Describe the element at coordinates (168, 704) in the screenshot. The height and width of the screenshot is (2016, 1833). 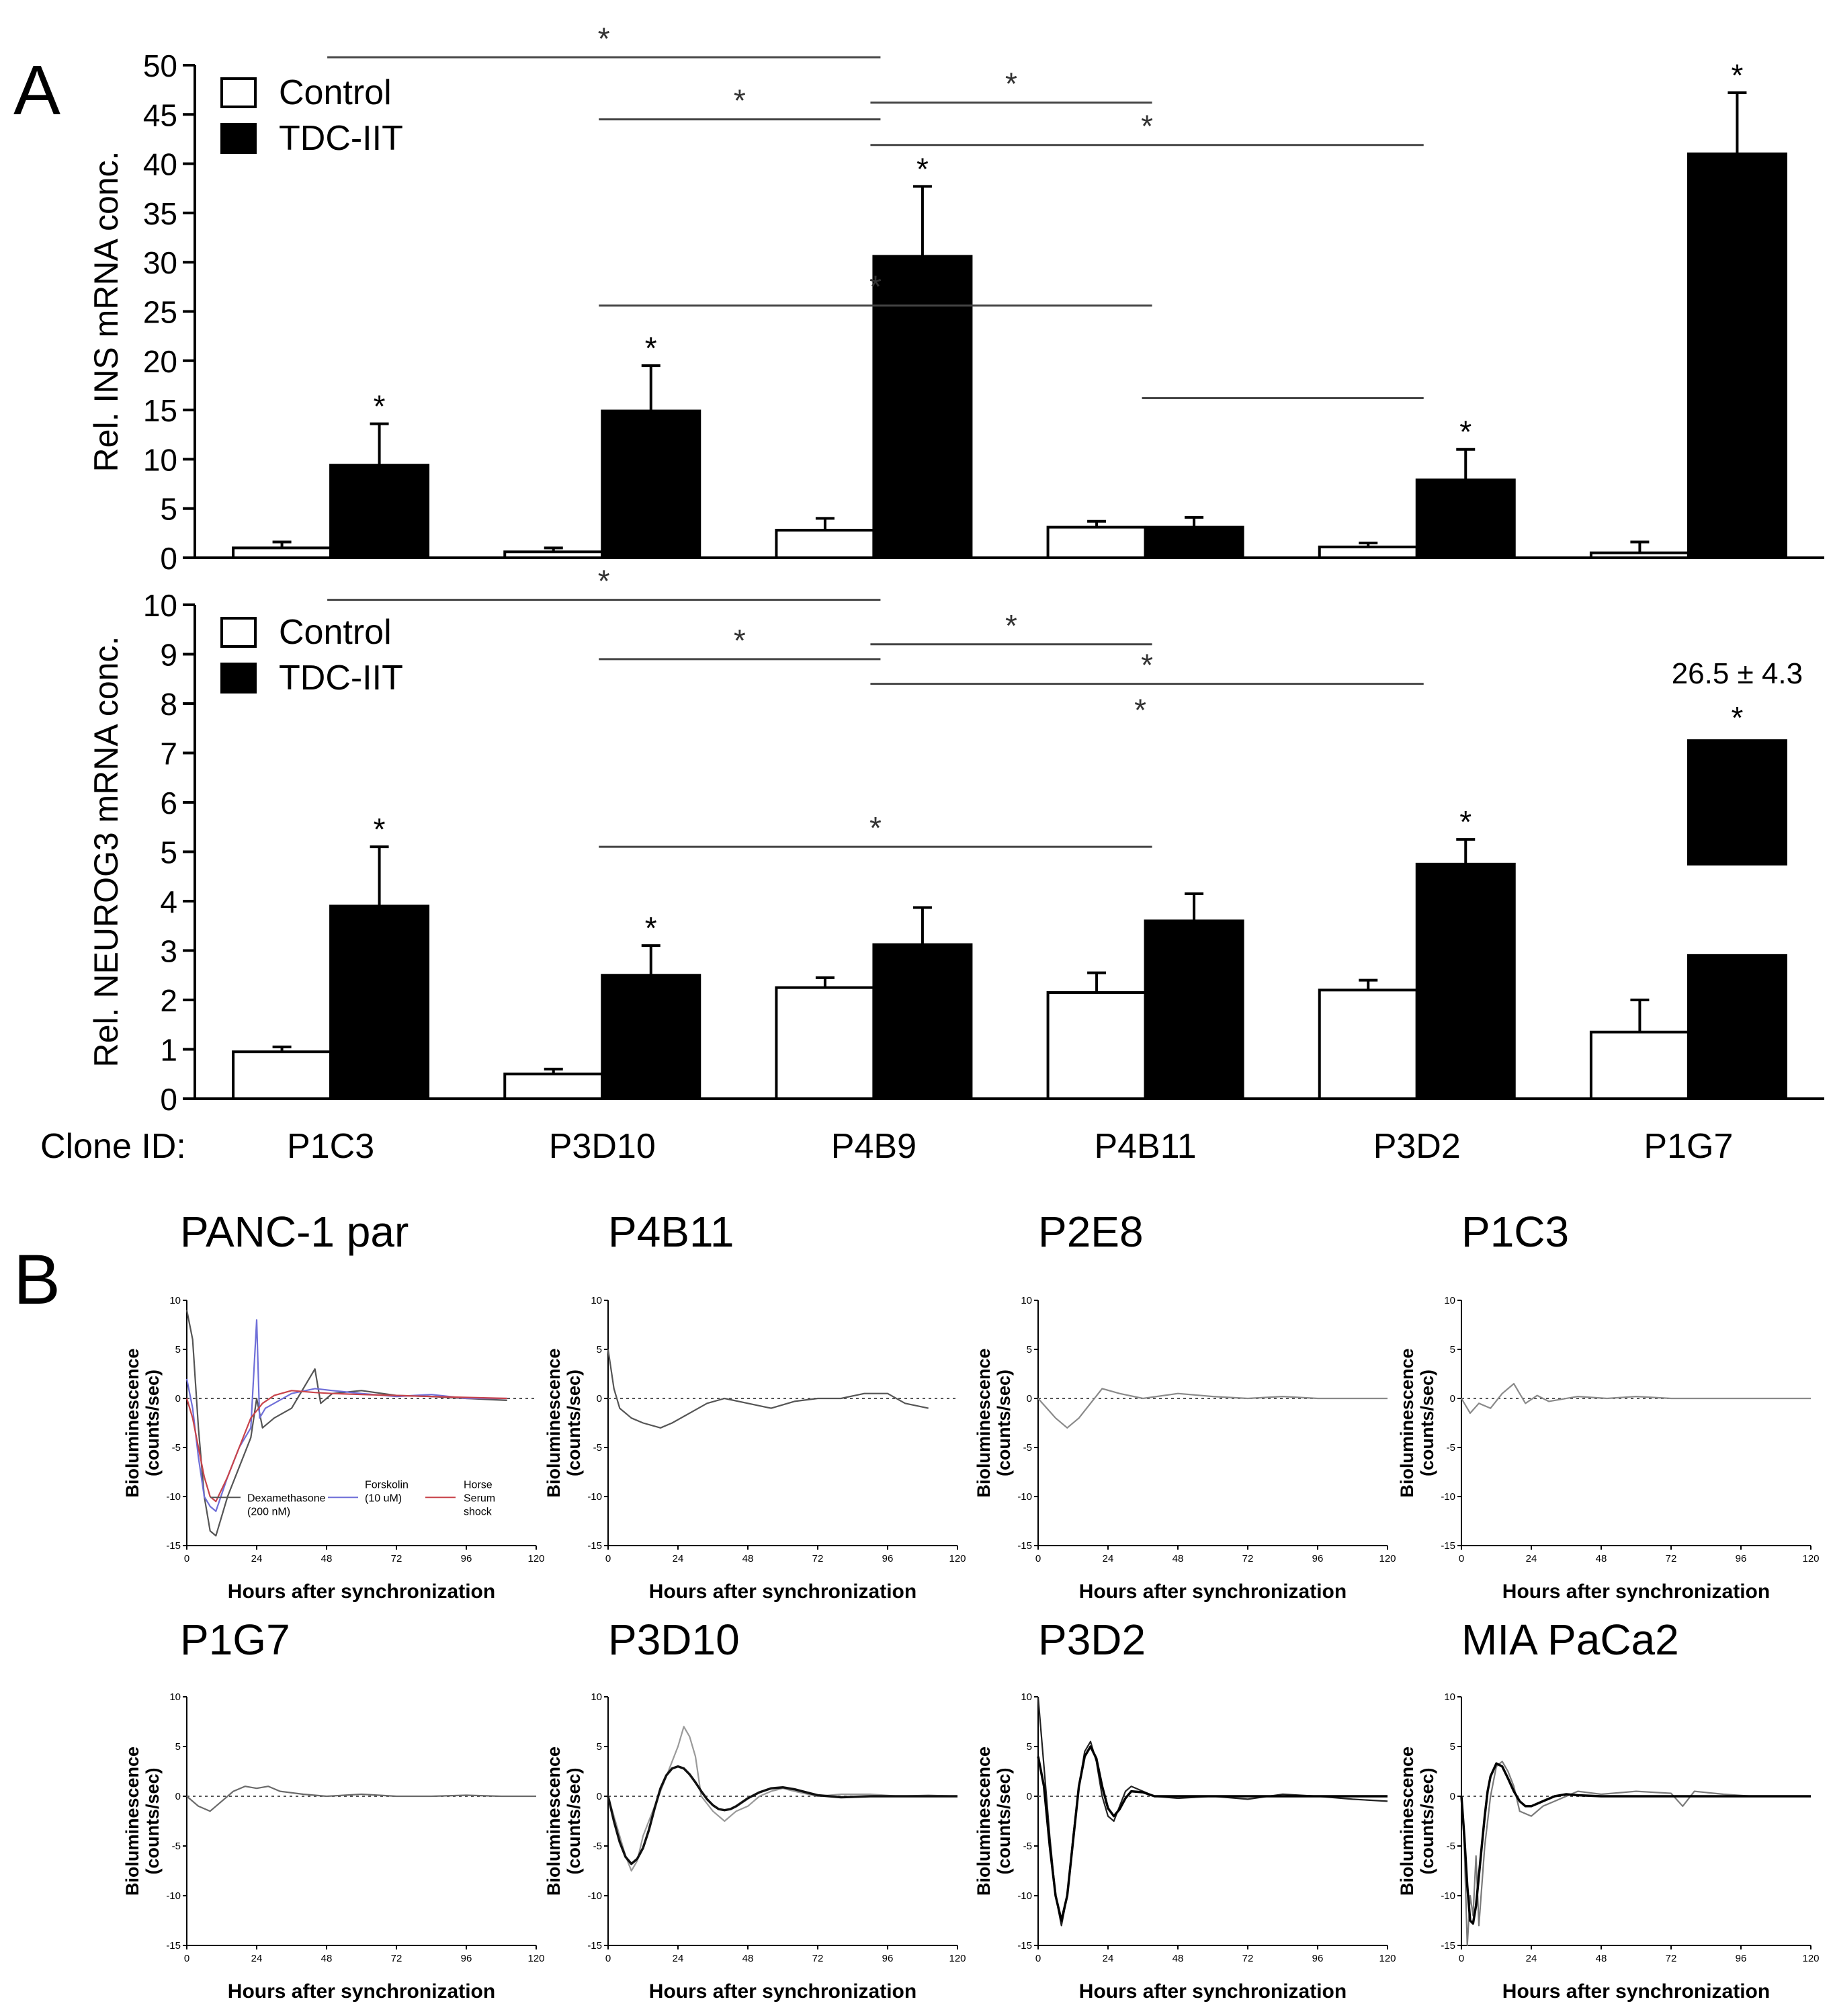
I see `y-tick-label: 8` at that location.